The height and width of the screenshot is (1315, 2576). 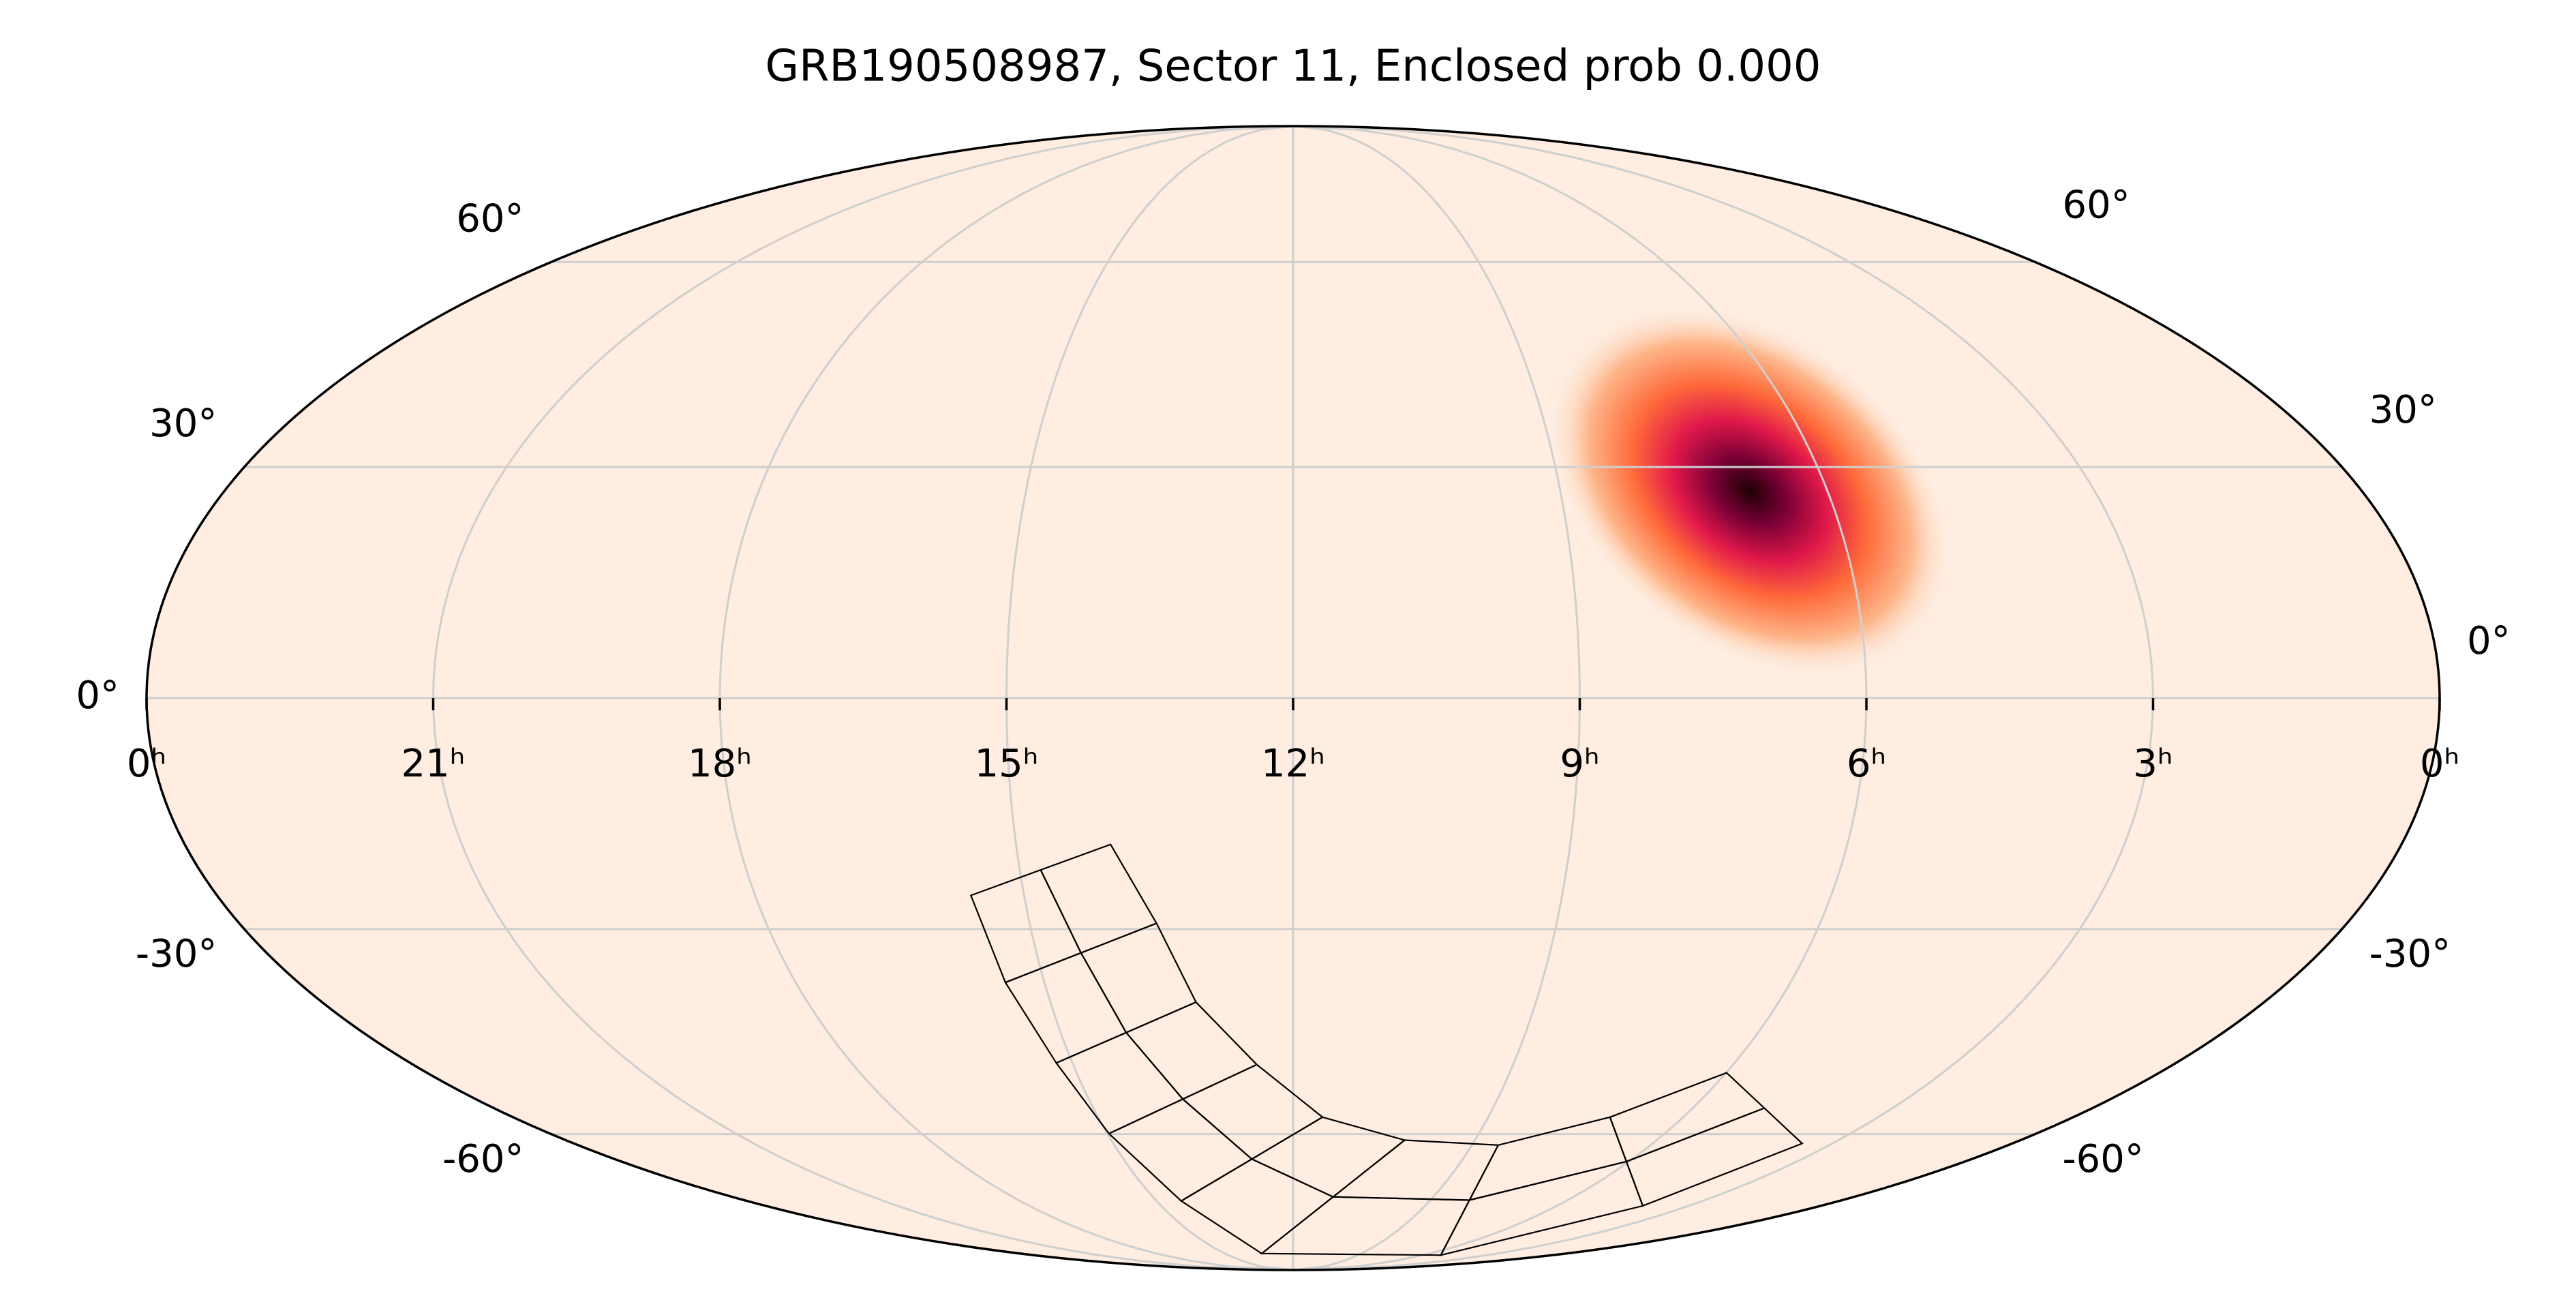 I want to click on x-tick-label: 15ʰ, so click(x=1007, y=764).